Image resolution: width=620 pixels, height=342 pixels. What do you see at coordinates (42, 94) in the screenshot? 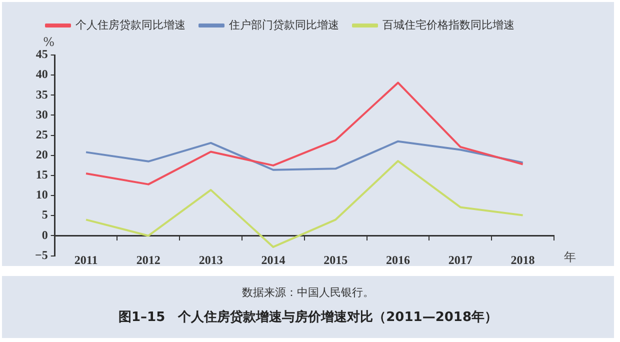
I see `y-tick-label: 35` at bounding box center [42, 94].